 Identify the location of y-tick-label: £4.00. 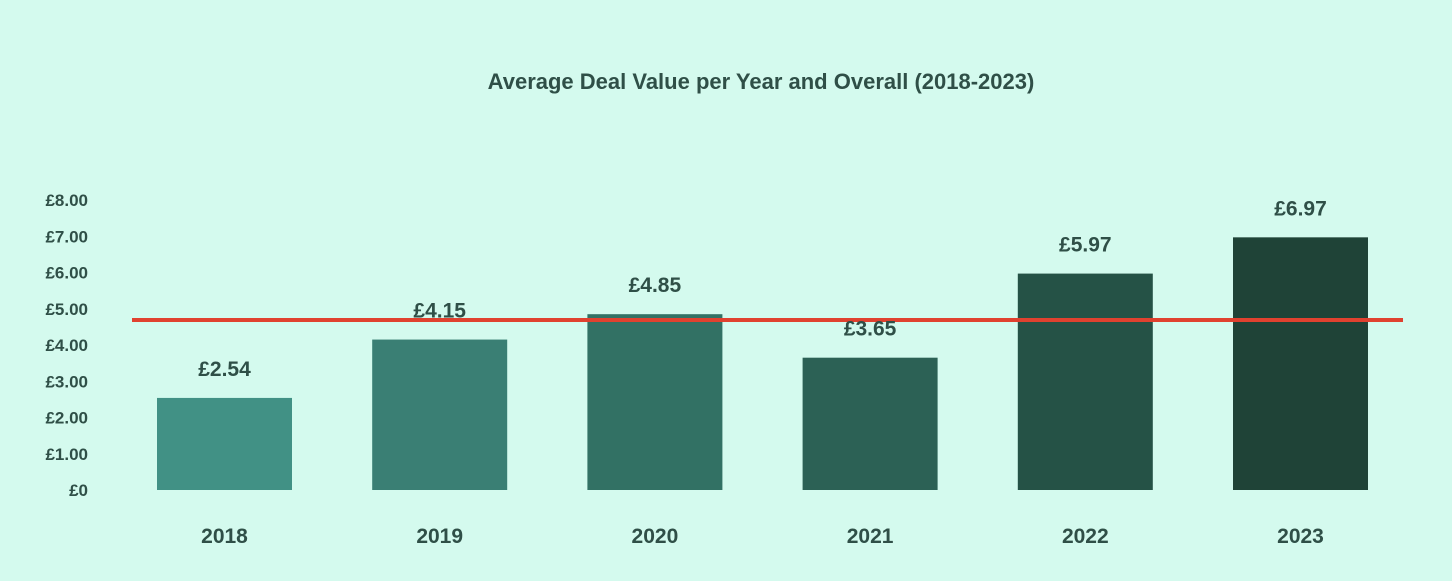
(66, 345).